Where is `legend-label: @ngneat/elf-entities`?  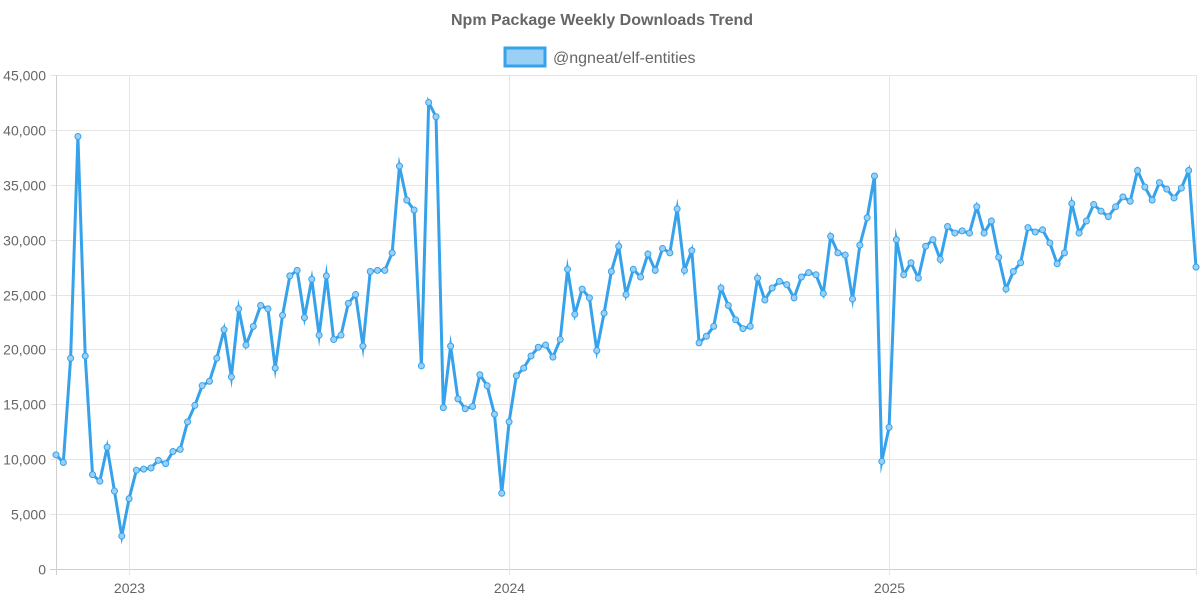
legend-label: @ngneat/elf-entities is located at coordinates (624, 58).